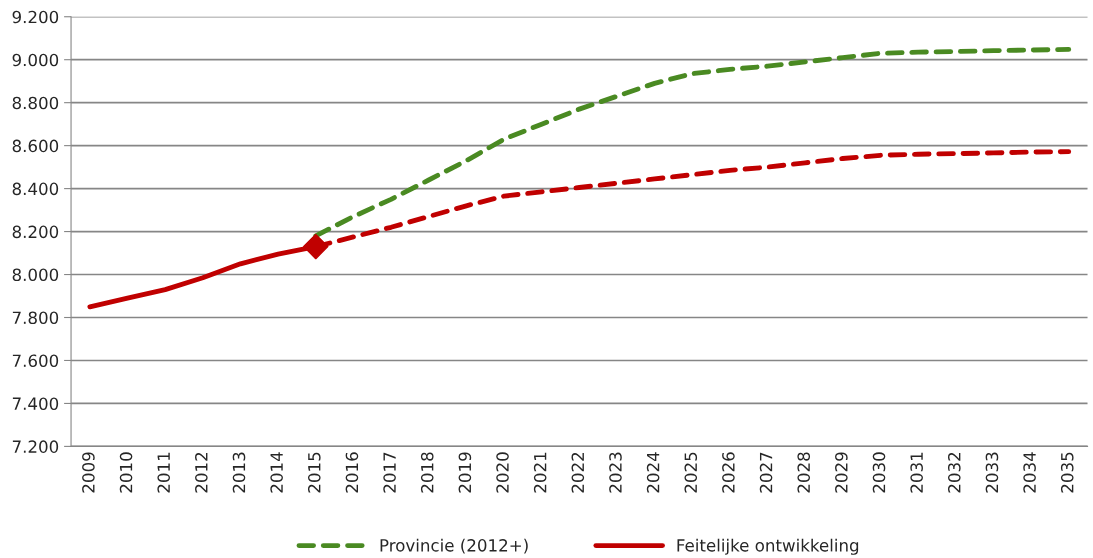 The image size is (1093, 558). Describe the element at coordinates (768, 546) in the screenshot. I see `legend-label: Feitelijke ontwikkeling` at that location.